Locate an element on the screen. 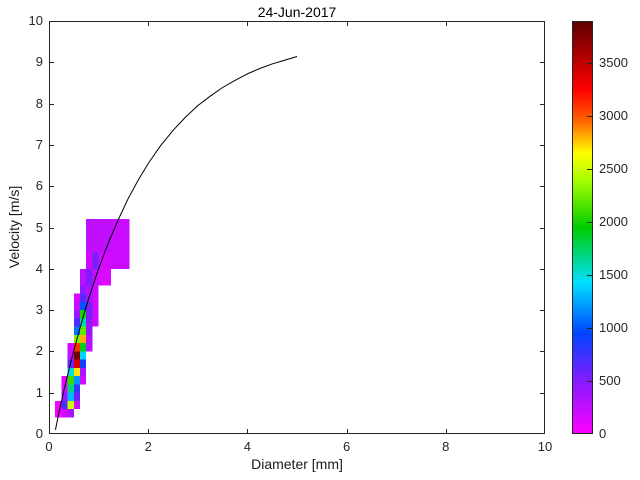  x-tick-label: 2 is located at coordinates (148, 446).